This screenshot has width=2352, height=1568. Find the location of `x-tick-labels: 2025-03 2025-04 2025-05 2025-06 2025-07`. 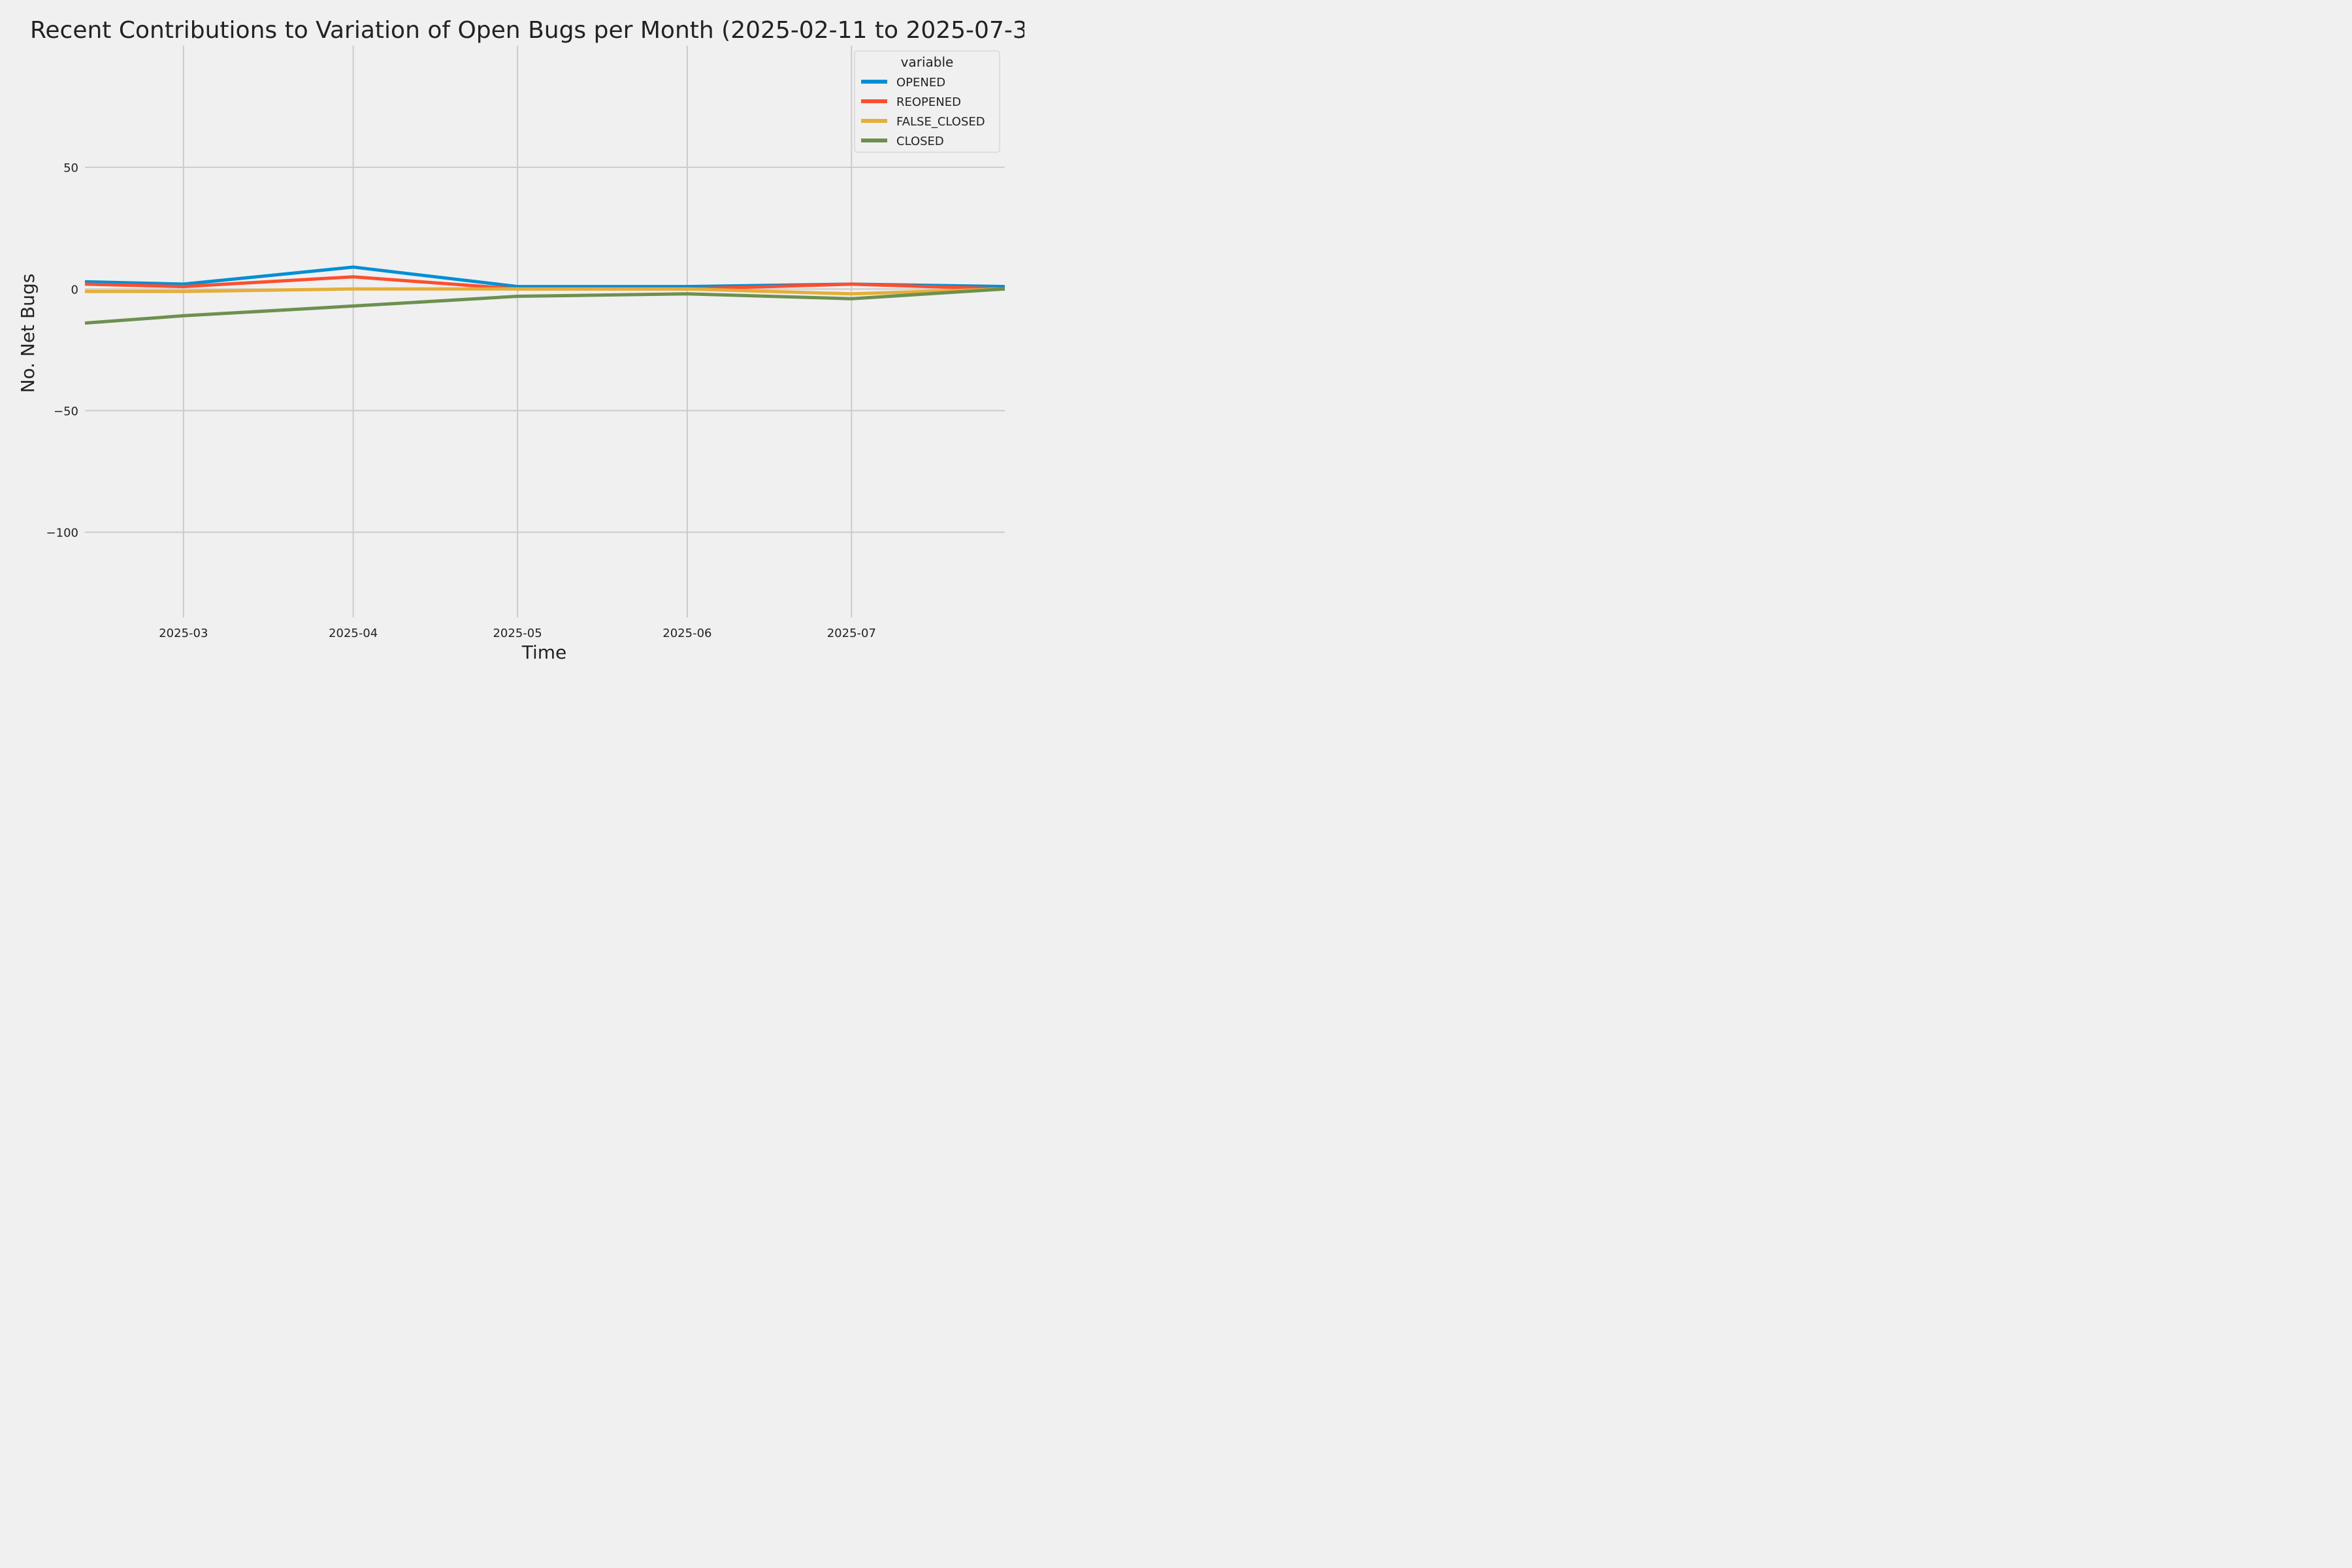

x-tick-labels: 2025-03 2025-04 2025-05 2025-06 2025-07 is located at coordinates (517, 633).